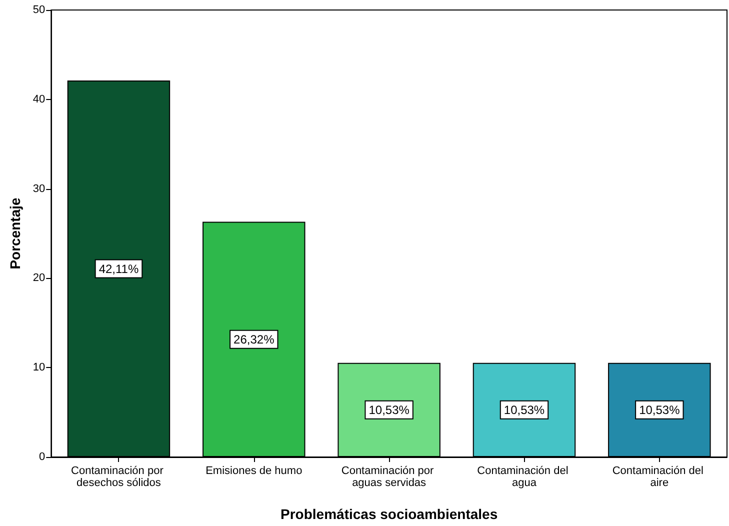 This screenshot has width=729, height=526. I want to click on x-tick-label: Contaminación por desechos sólidos, so click(118, 477).